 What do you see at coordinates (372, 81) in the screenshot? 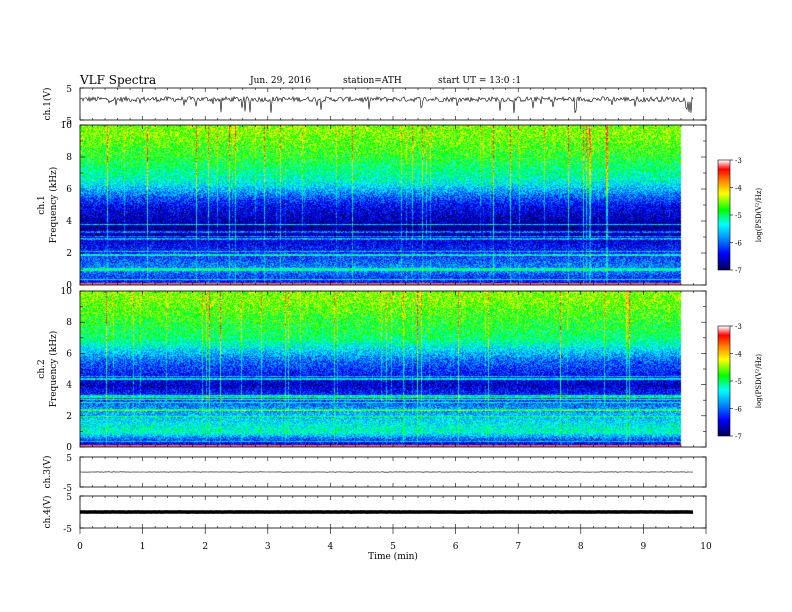
I see `station-label: station=ATH` at bounding box center [372, 81].